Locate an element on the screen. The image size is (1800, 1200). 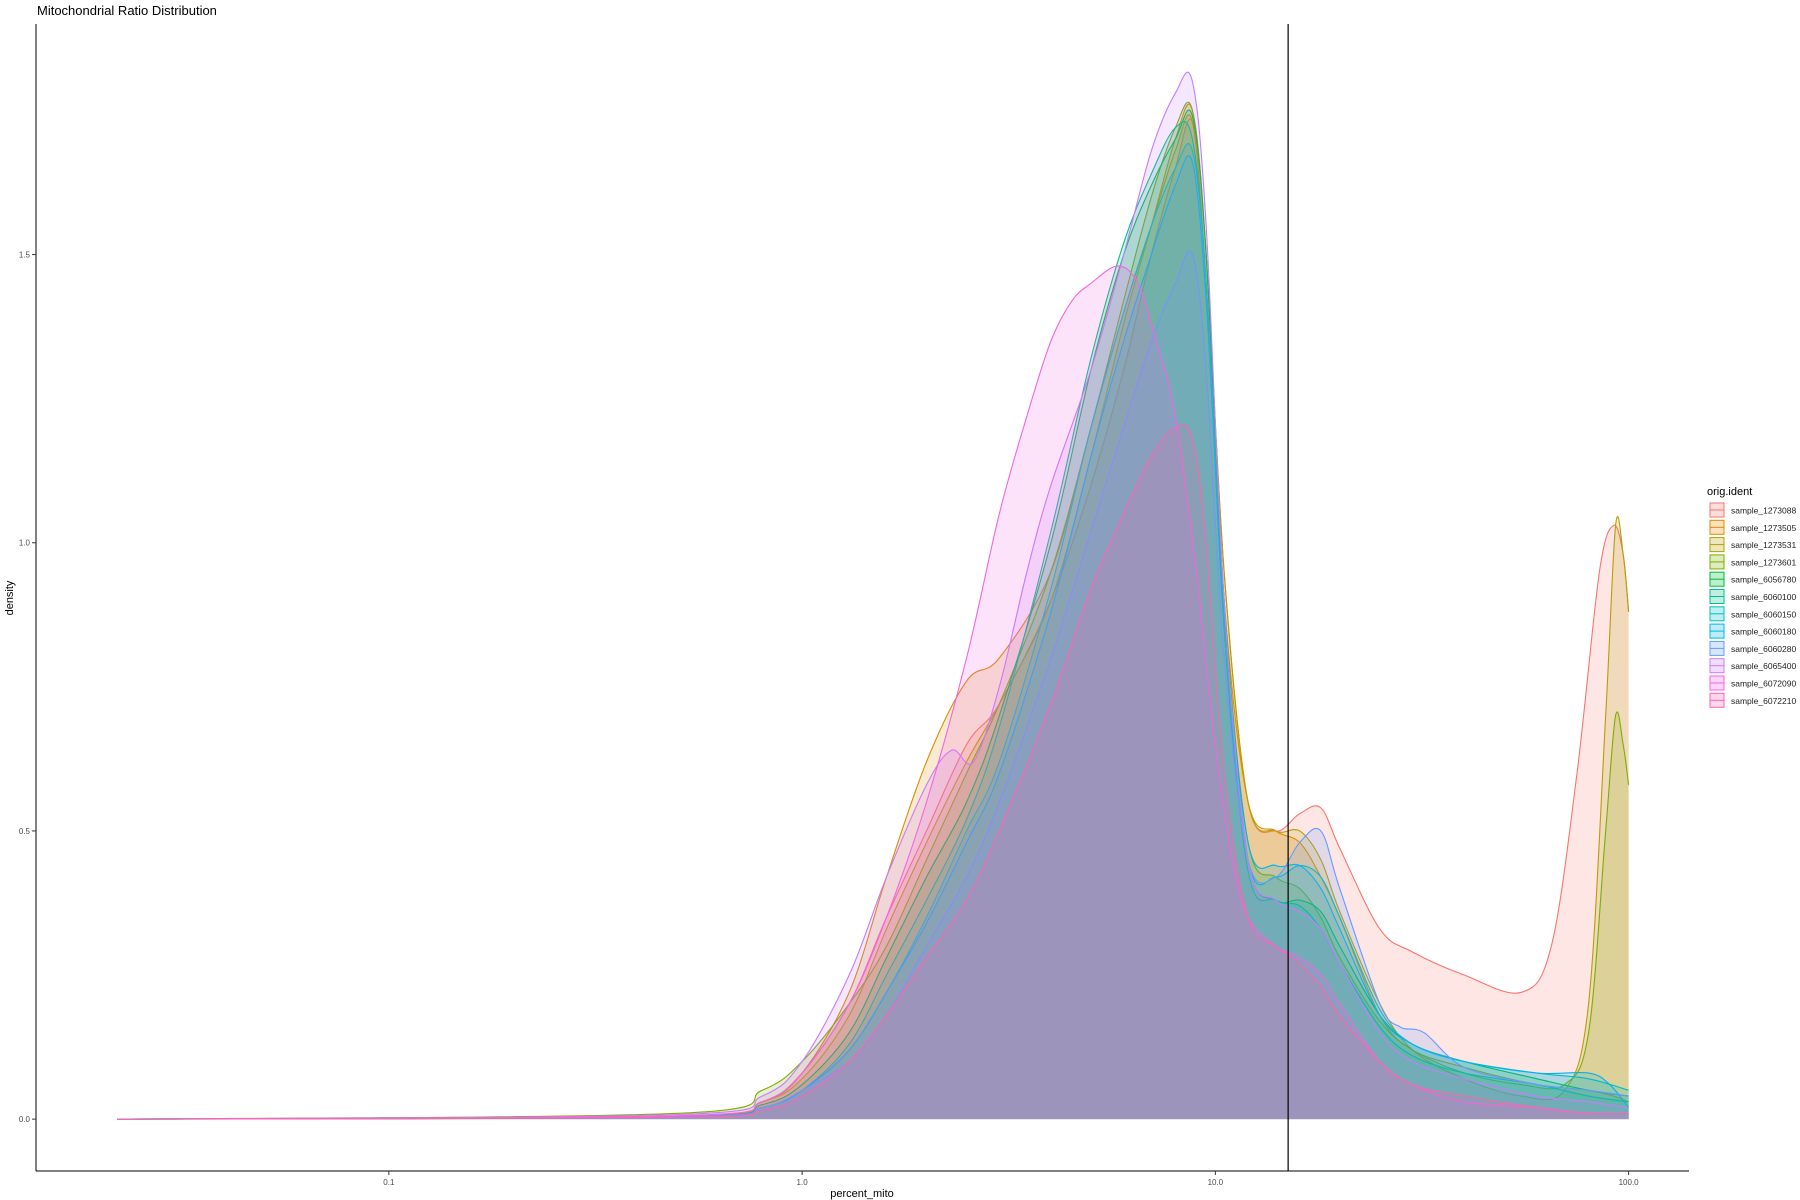
legend-item-sample_1273088: sample_1273088 is located at coordinates (1752, 510).